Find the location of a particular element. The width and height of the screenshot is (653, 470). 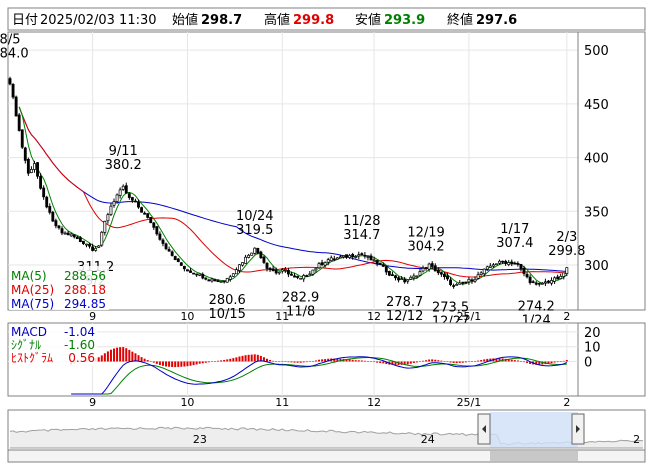

month-axis-label: 2 is located at coordinates (566, 402).